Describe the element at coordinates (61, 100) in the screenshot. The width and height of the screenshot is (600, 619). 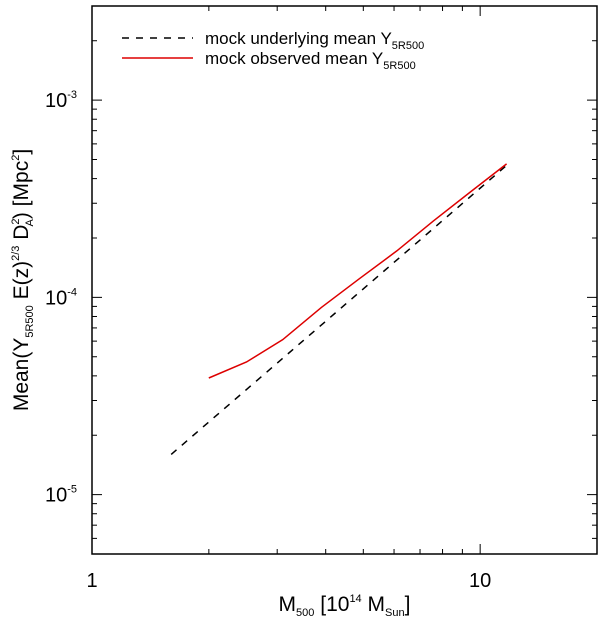
I see `y-tick-label: 10⁻³` at that location.